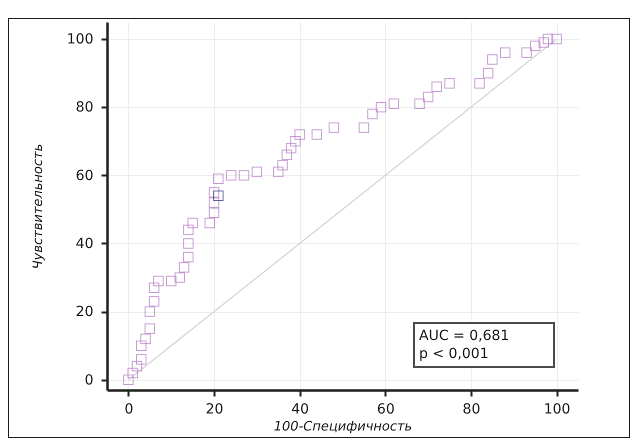  I want to click on x-tick-label: 40, so click(300, 410).